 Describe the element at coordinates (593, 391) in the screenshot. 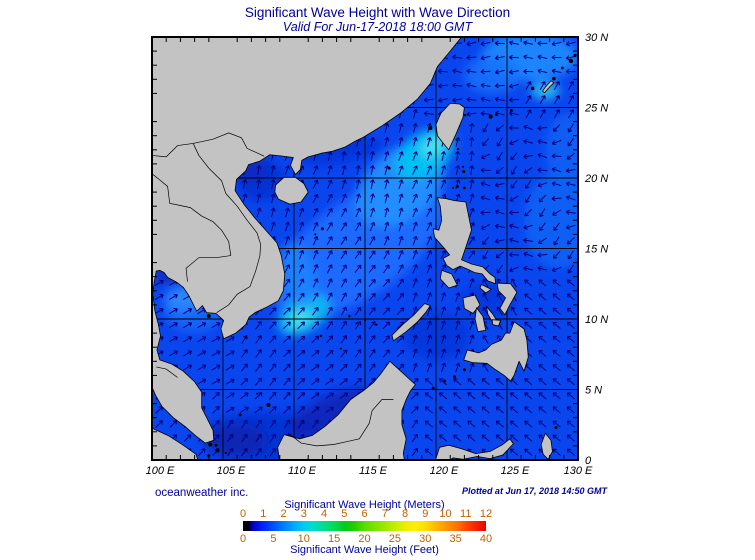

I see `lat-tick-label: 5 N` at that location.